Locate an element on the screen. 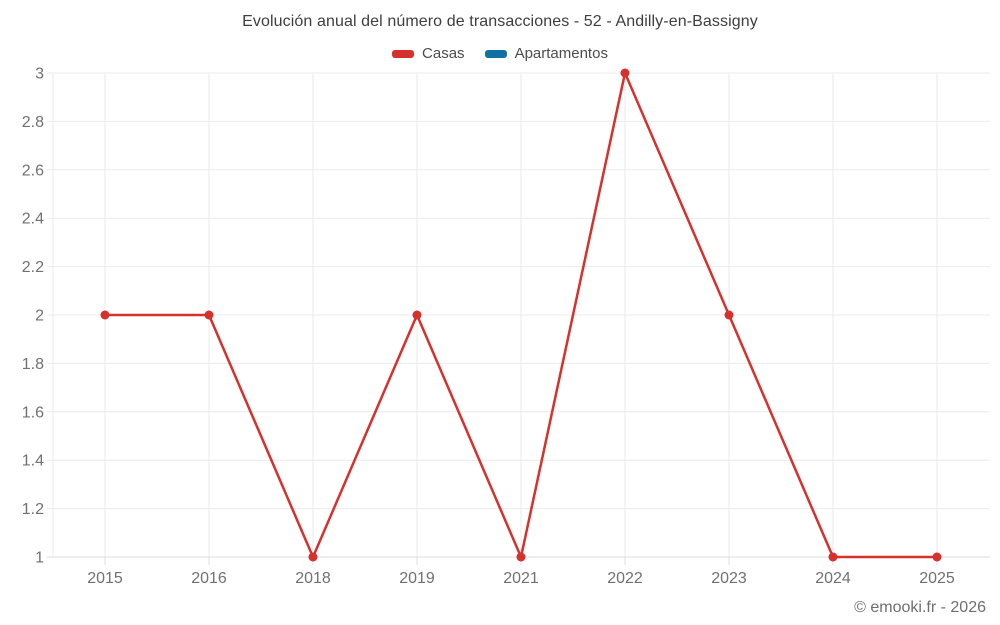  data-point-casas-2018 is located at coordinates (313, 557).